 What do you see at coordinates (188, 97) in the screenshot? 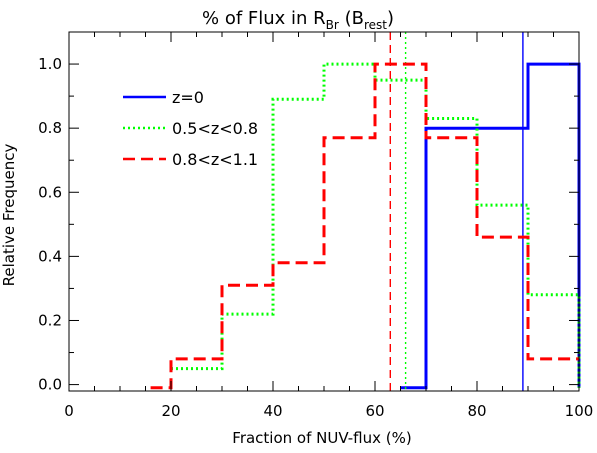
I see `legend-label-0: z=0` at bounding box center [188, 97].